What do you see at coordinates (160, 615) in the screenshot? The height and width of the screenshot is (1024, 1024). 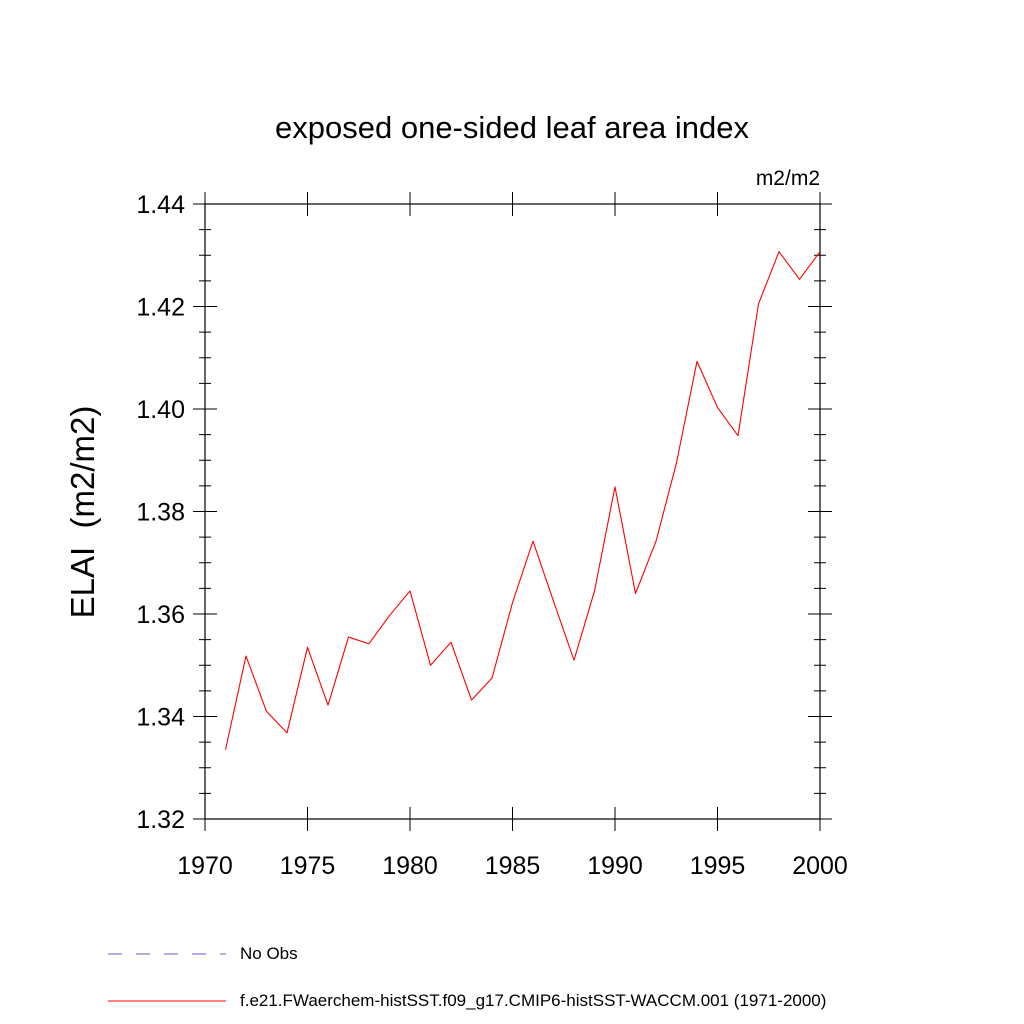 I see `y-tick-label: 1.36` at bounding box center [160, 615].